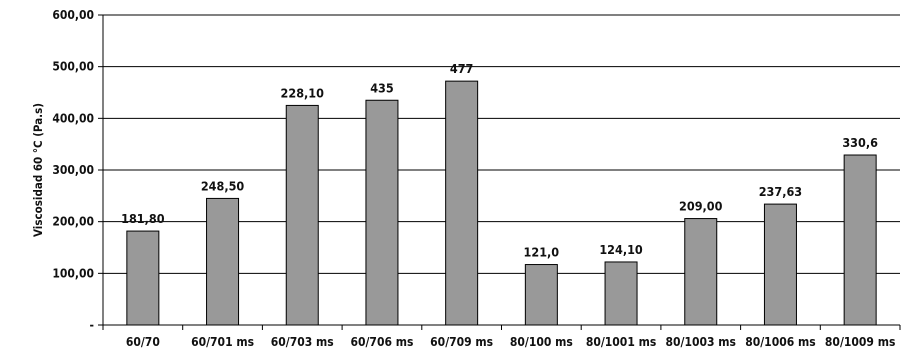 The width and height of the screenshot is (922, 359). What do you see at coordinates (860, 342) in the screenshot?
I see `x-tick-label: 80/1009 ms` at bounding box center [860, 342].